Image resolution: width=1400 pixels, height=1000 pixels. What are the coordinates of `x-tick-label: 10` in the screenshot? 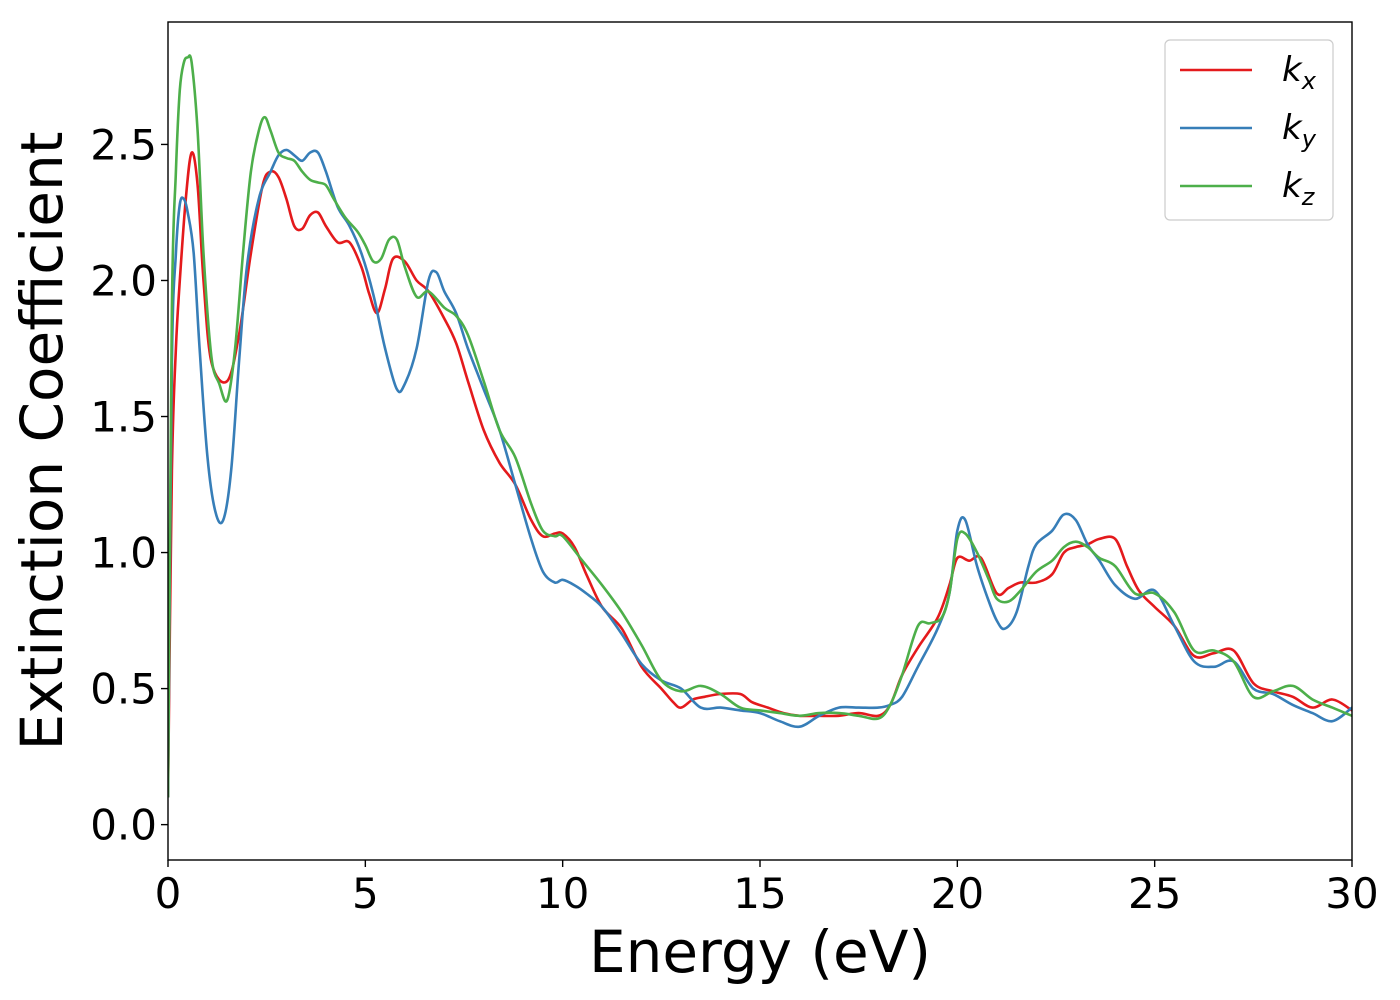 It's located at (562, 893).